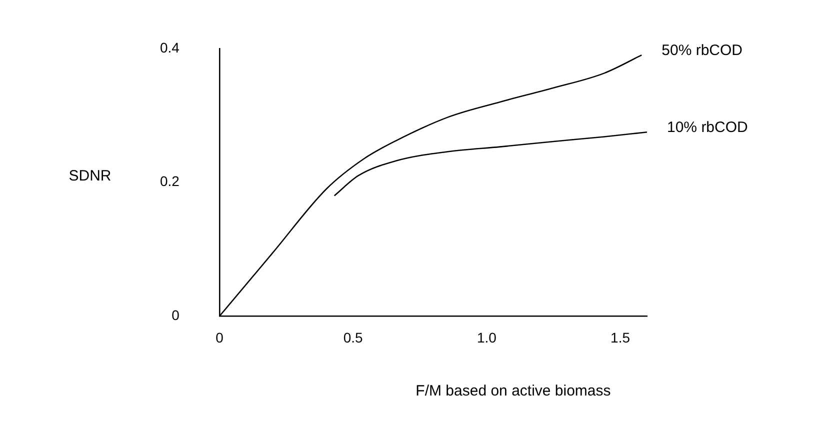 The width and height of the screenshot is (817, 421). I want to click on y-axis-title: SDNR, so click(90, 175).